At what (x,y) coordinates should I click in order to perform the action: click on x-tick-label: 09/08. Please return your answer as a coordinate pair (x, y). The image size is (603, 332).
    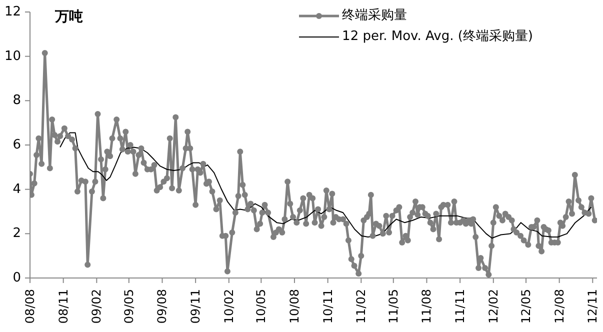
    Looking at the image, I should click on (162, 306).